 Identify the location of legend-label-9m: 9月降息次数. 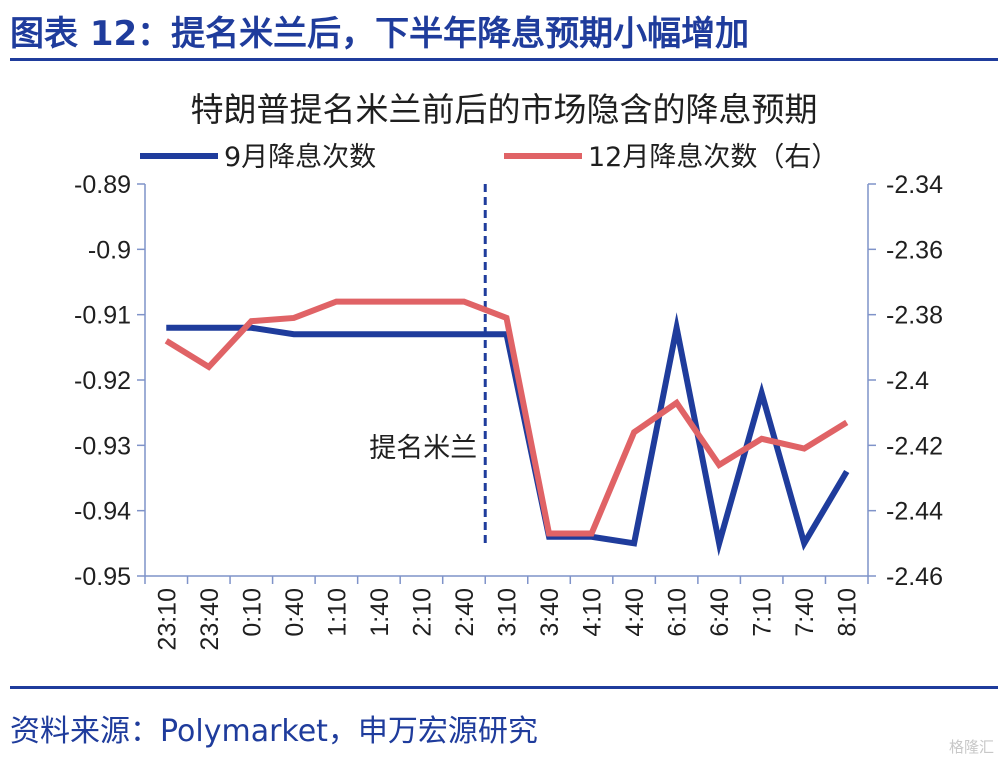
(300, 157).